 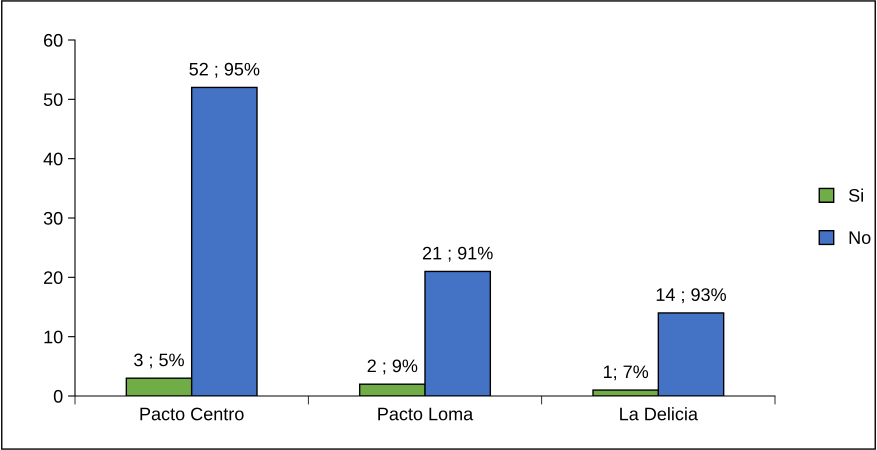 What do you see at coordinates (860, 237) in the screenshot?
I see `legend-label: No` at bounding box center [860, 237].